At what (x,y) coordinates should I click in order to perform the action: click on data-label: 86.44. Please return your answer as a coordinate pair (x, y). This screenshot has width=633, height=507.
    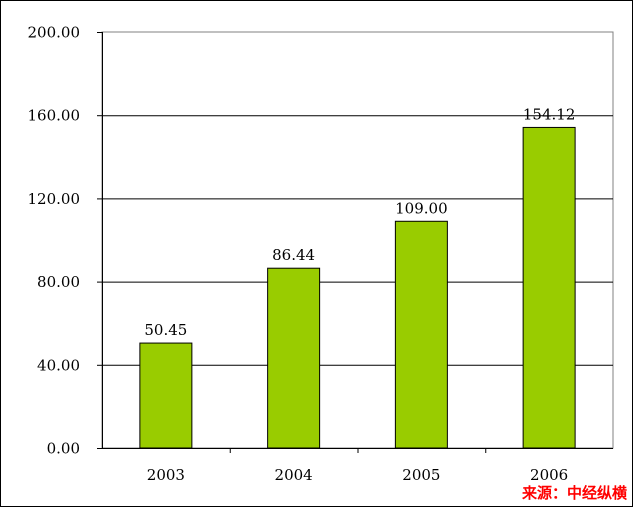
    Looking at the image, I should click on (293, 255).